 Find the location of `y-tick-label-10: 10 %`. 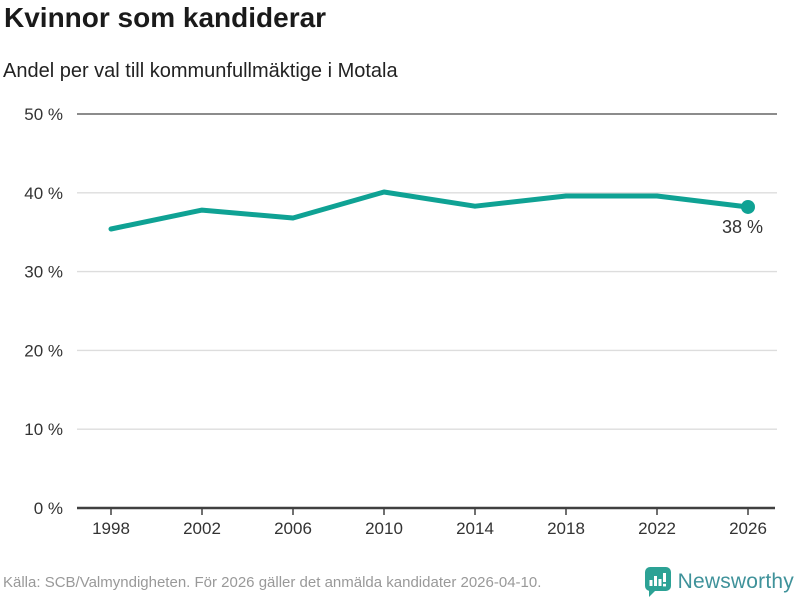

y-tick-label-10: 10 % is located at coordinates (43, 429).